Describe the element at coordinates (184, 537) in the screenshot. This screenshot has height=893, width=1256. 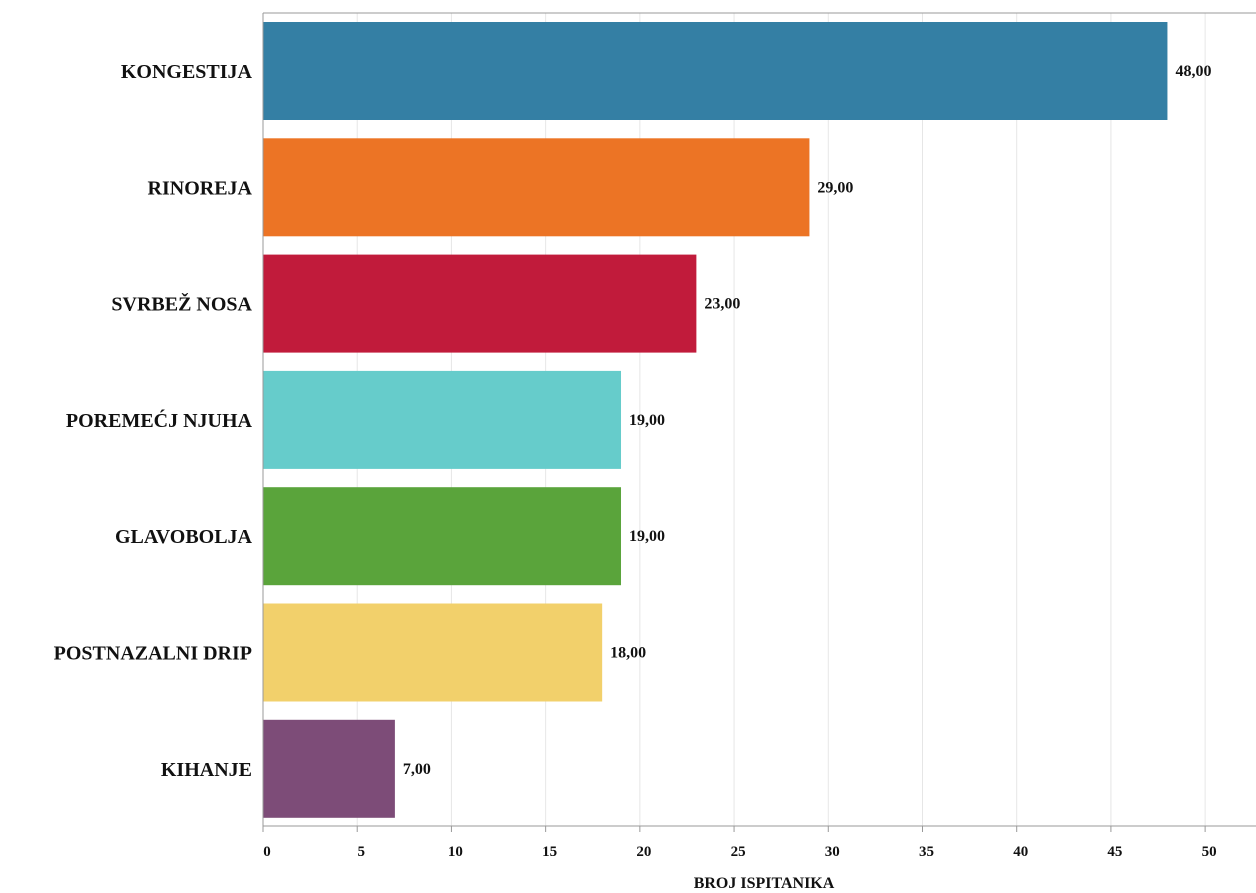
I see `category-label: GLAVOBOLJA` at that location.